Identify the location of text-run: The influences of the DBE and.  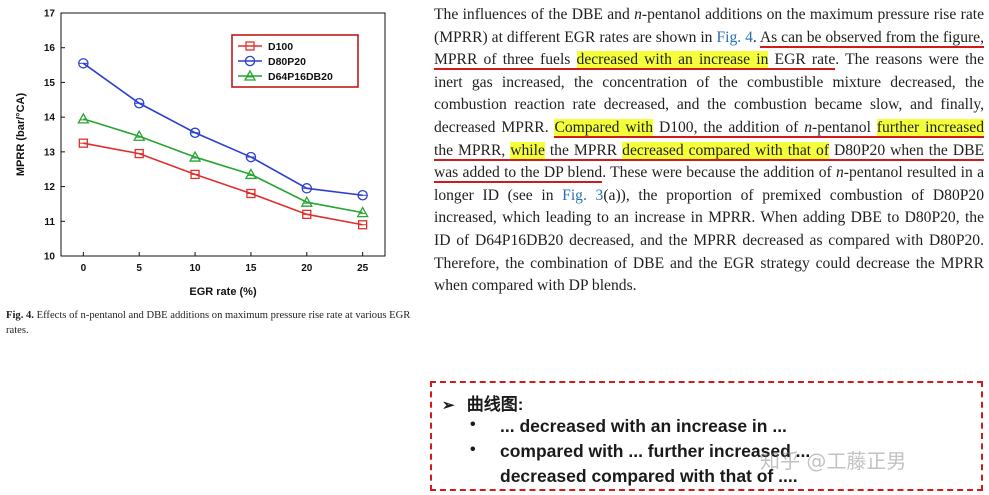
(534, 14).